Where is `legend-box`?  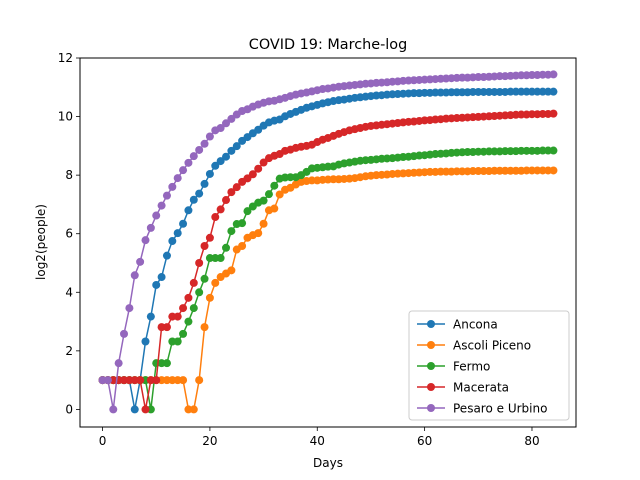
legend-box is located at coordinates (489, 365).